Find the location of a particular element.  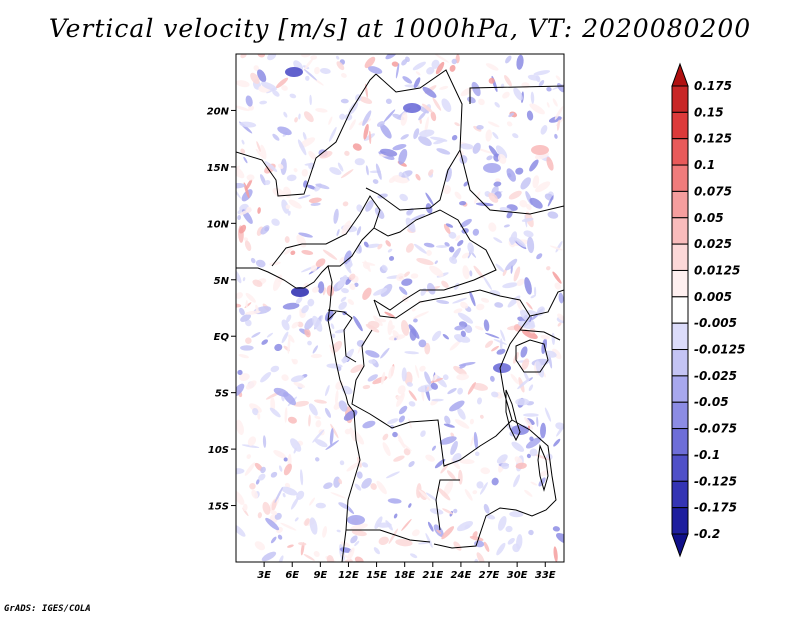

colorbar-label: 0.175 is located at coordinates (713, 86).